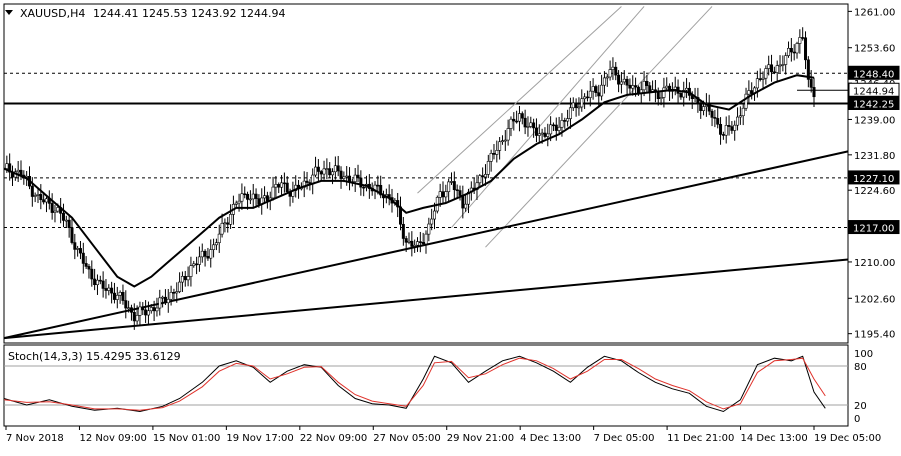  I want to click on price-level-tag-label: 1244.94, so click(873, 91).